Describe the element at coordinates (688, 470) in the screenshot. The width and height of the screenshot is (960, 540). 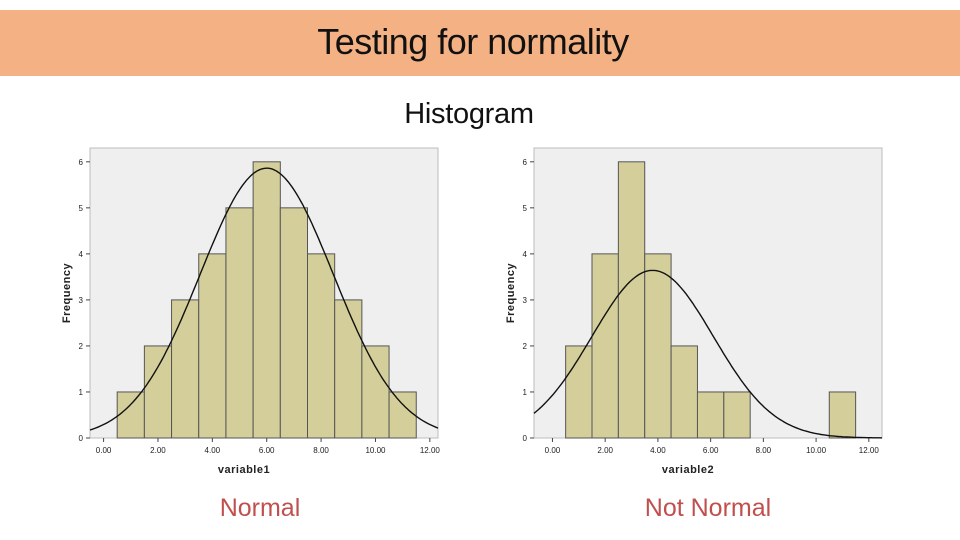
I see `x-axis-title: variable2` at that location.